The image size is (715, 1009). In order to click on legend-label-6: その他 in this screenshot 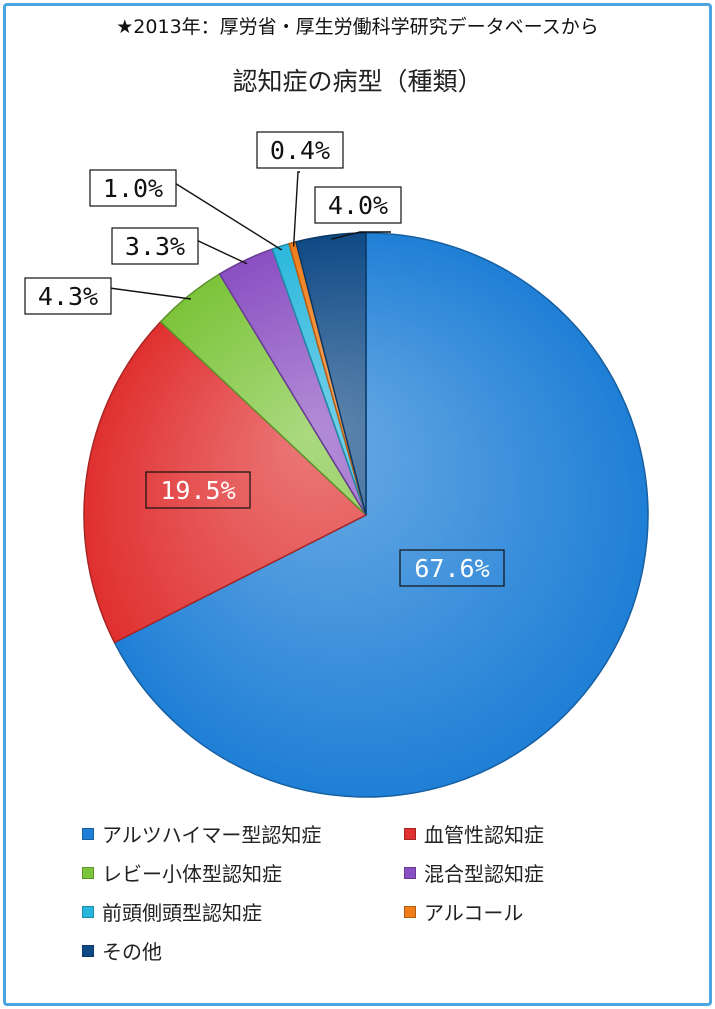, I will do `click(132, 952)`.